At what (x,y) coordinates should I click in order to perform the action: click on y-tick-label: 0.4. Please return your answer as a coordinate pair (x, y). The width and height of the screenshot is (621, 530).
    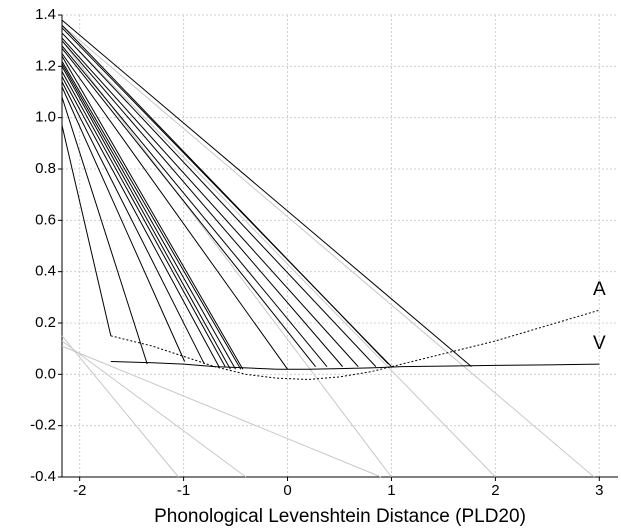
    Looking at the image, I should click on (45, 271).